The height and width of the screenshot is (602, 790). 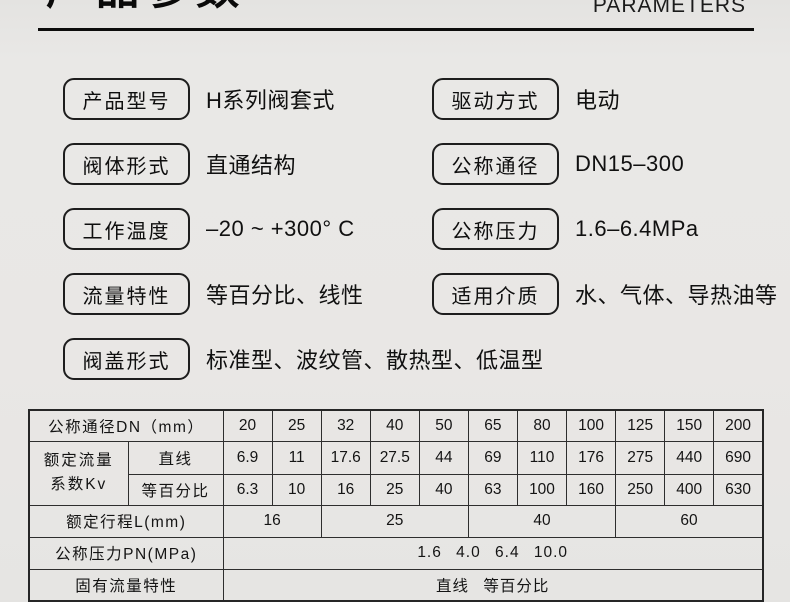 What do you see at coordinates (126, 229) in the screenshot?
I see `field-label-chip: 工作温度` at bounding box center [126, 229].